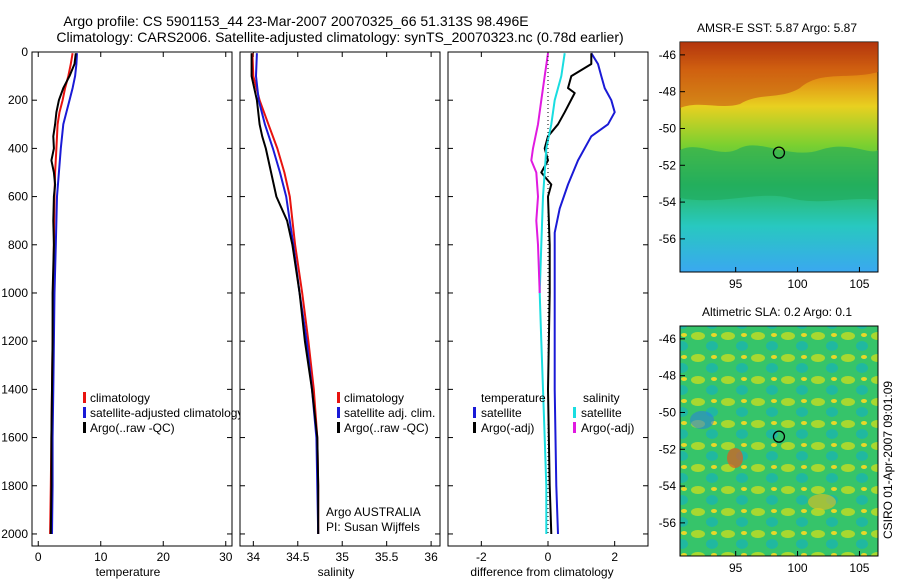 The image size is (900, 580). I want to click on temperature-series-group, so click(63, 294).